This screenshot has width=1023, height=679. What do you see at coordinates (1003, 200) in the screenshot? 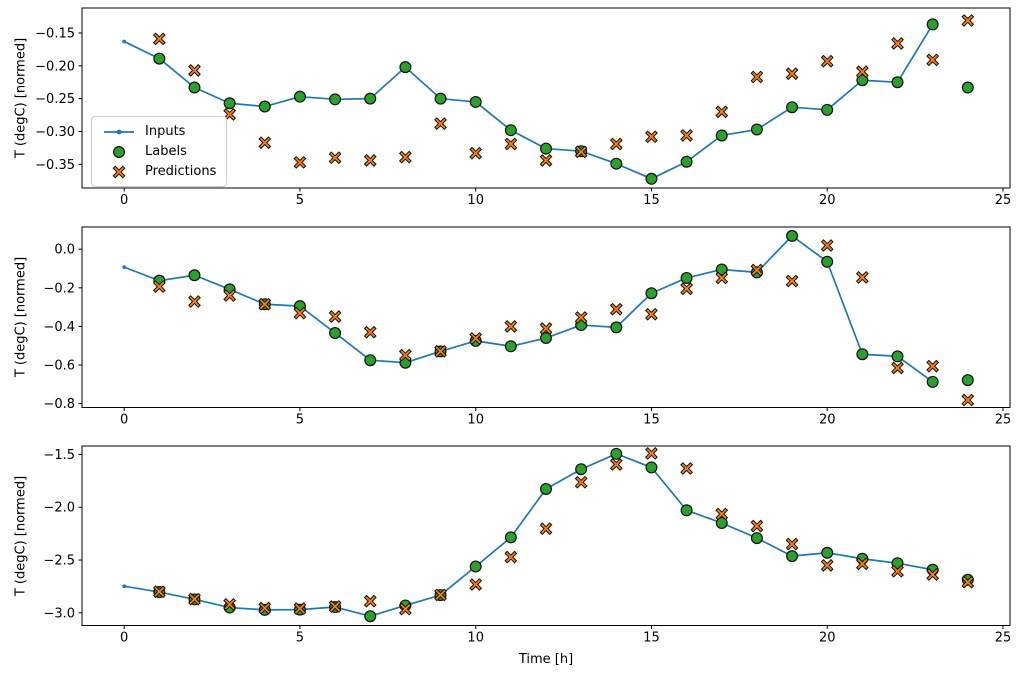
I see `x-tick-label: 25` at bounding box center [1003, 200].